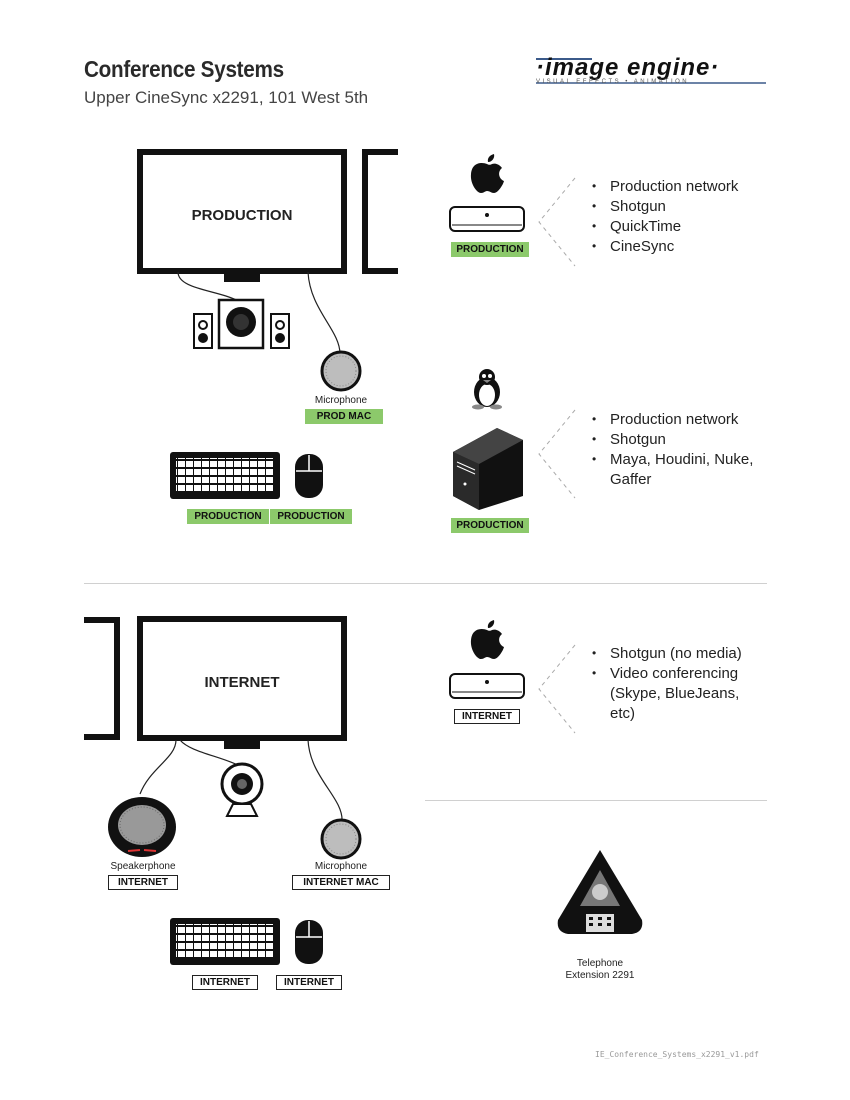 This screenshot has height=1100, width=850. I want to click on internet-cables-icon, so click(241, 781).